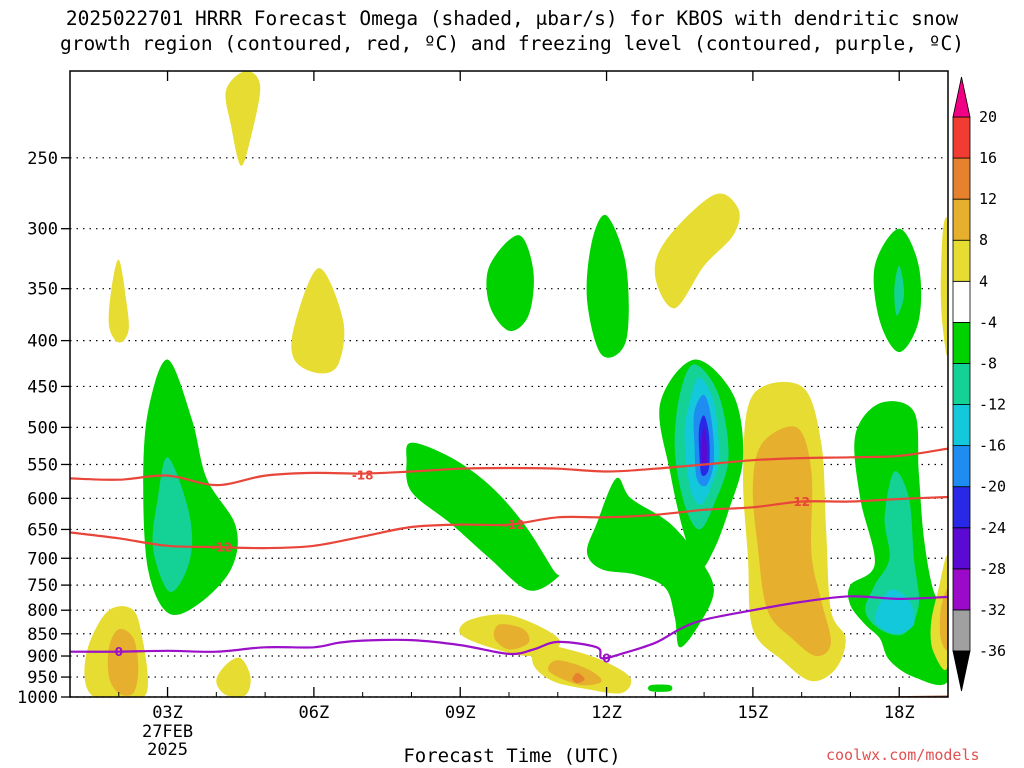  Describe the element at coordinates (992, 405) in the screenshot. I see `colorbar-label--12: -12` at that location.